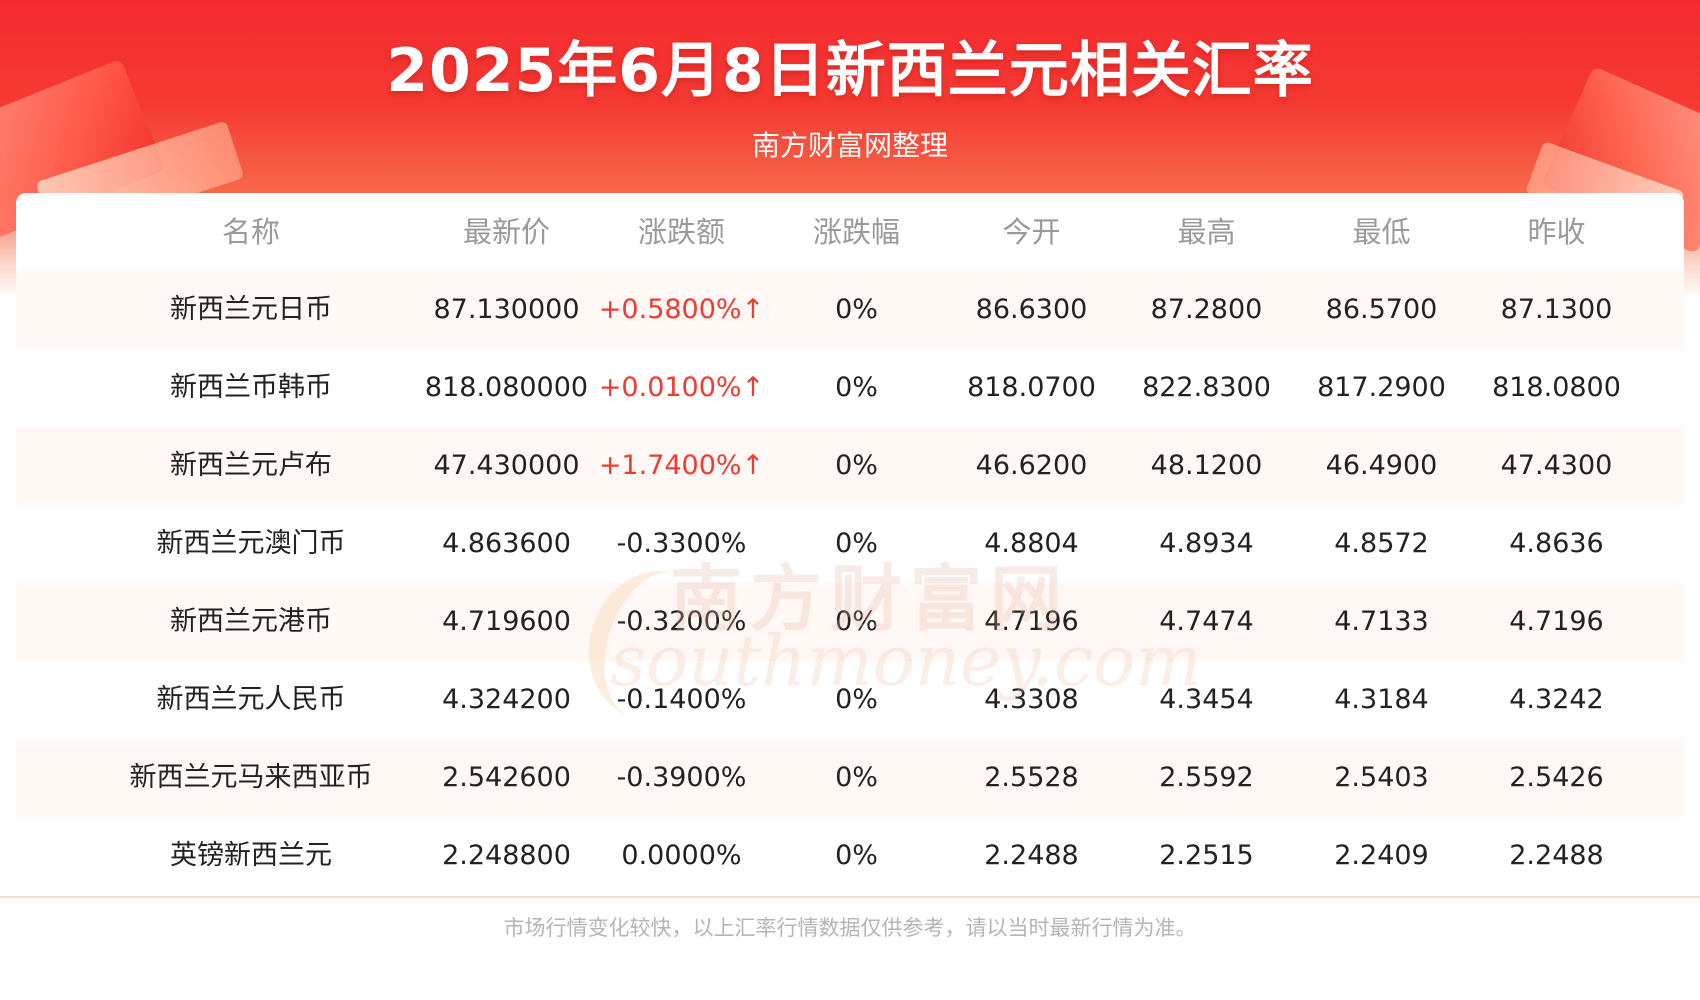 The width and height of the screenshot is (1700, 1000). I want to click on column-header-high: 最高, so click(1206, 232).